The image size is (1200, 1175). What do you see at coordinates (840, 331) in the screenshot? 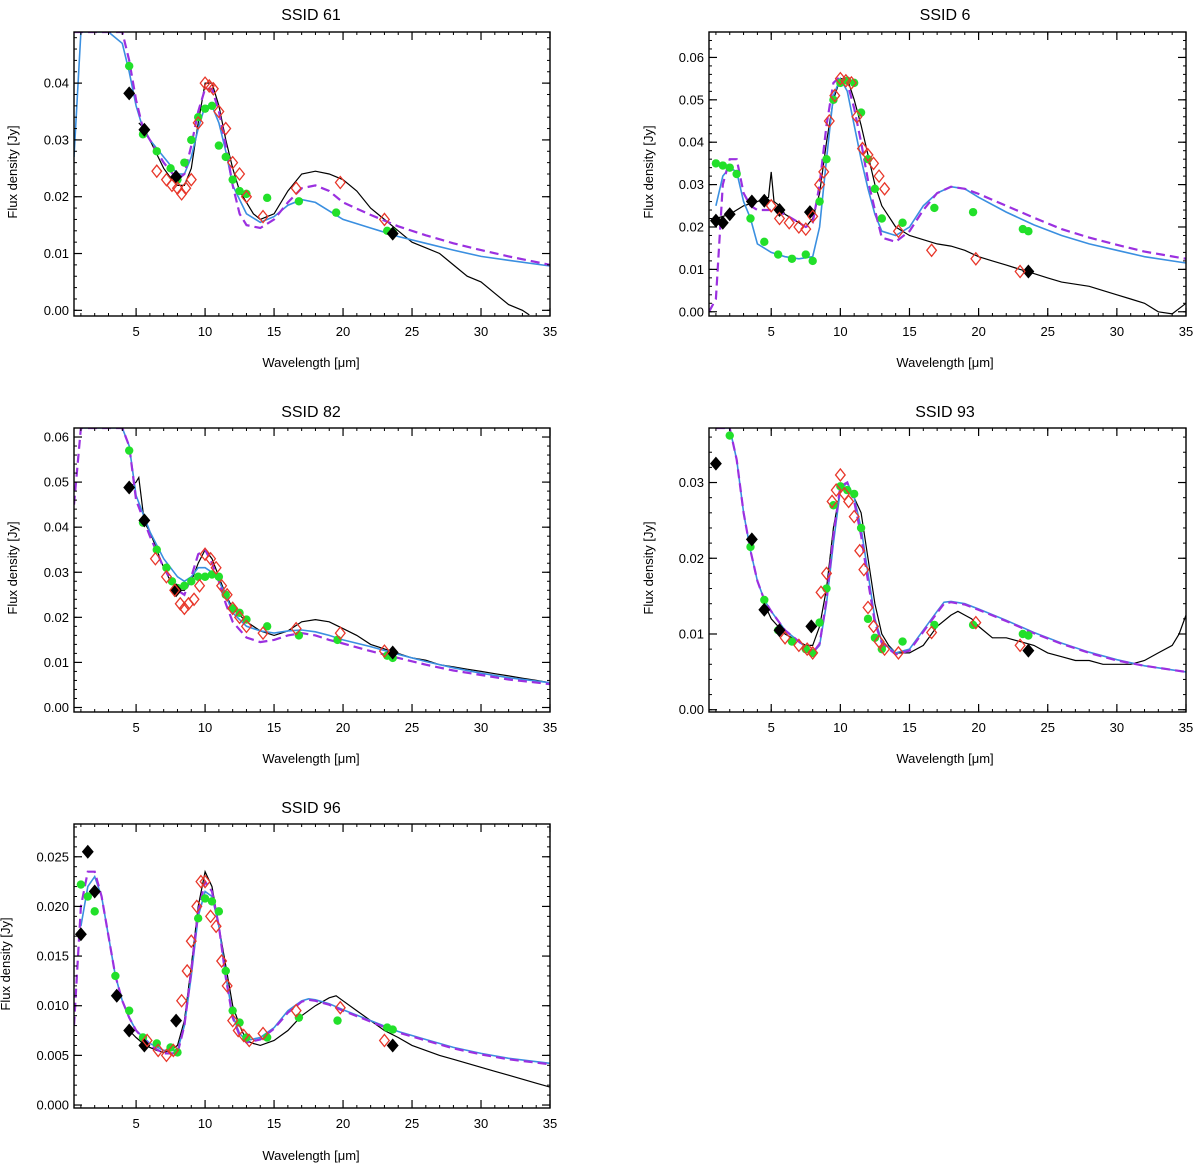
I see `x-tick-label: 10` at bounding box center [840, 331].